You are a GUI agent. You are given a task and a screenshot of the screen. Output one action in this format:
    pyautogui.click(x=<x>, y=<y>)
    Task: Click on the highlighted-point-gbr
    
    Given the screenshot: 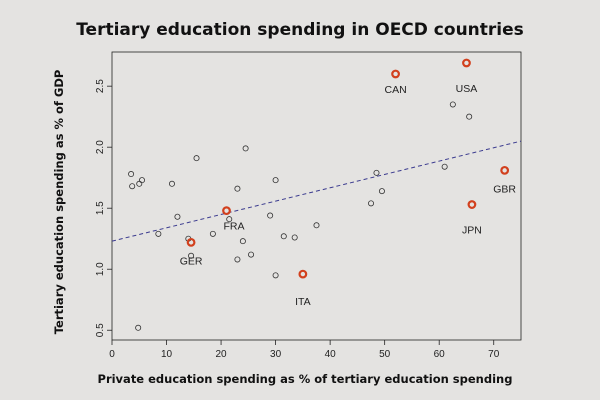 What is the action you would take?
    pyautogui.click(x=505, y=170)
    